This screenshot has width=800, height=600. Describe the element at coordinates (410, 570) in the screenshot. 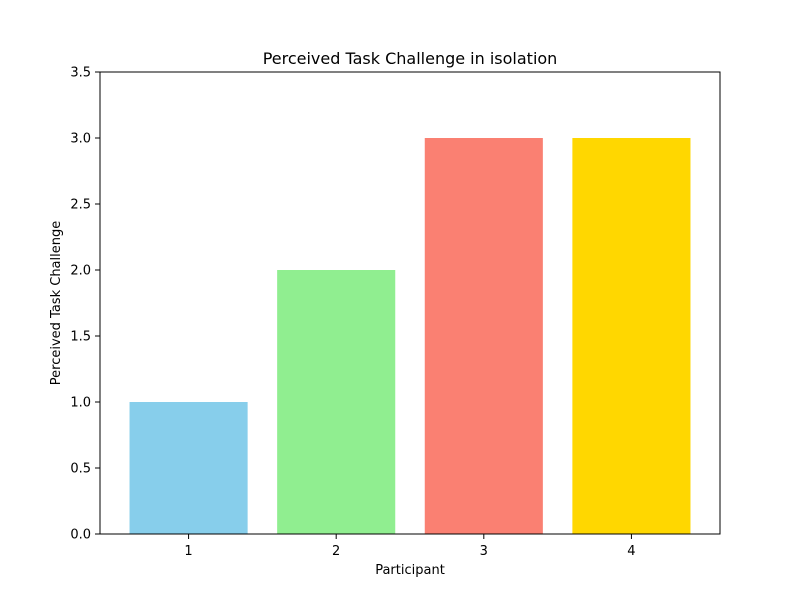

I see `x-axis-label: Participant` at that location.